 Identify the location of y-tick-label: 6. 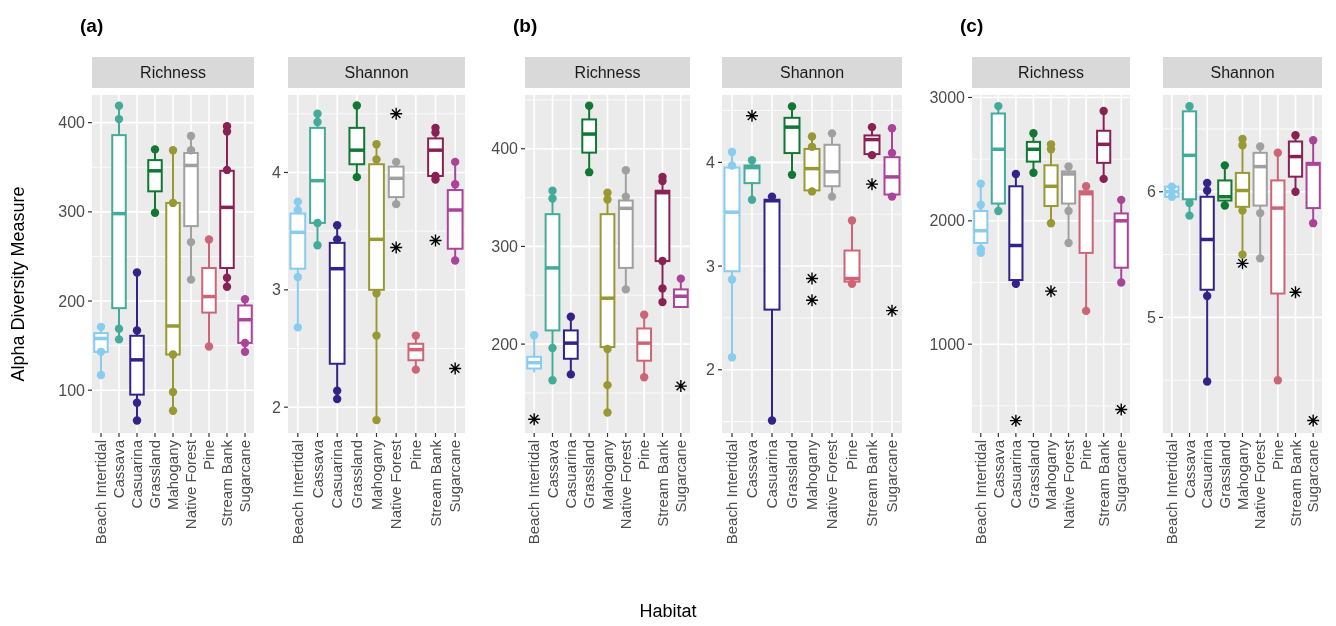
(1152, 192).